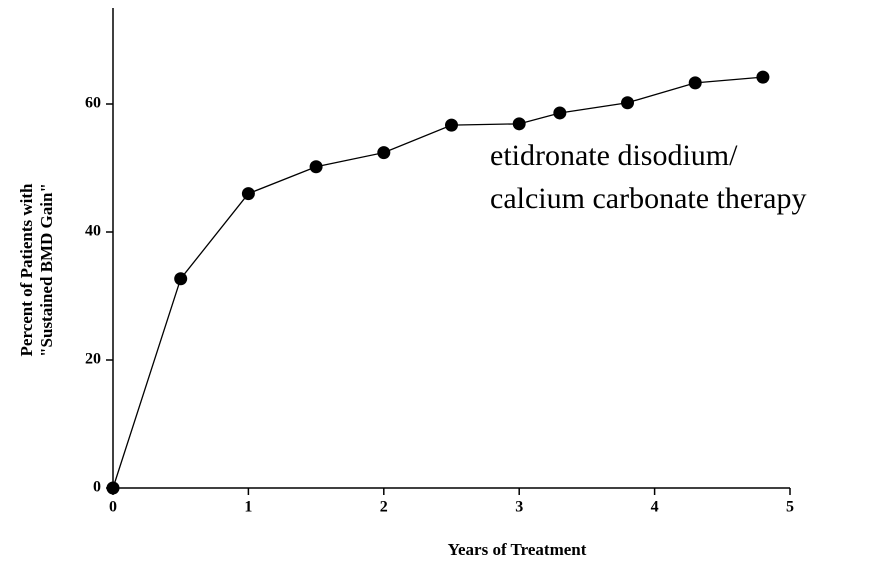 This screenshot has width=871, height=567. Describe the element at coordinates (248, 507) in the screenshot. I see `x-tick-label: 1` at that location.